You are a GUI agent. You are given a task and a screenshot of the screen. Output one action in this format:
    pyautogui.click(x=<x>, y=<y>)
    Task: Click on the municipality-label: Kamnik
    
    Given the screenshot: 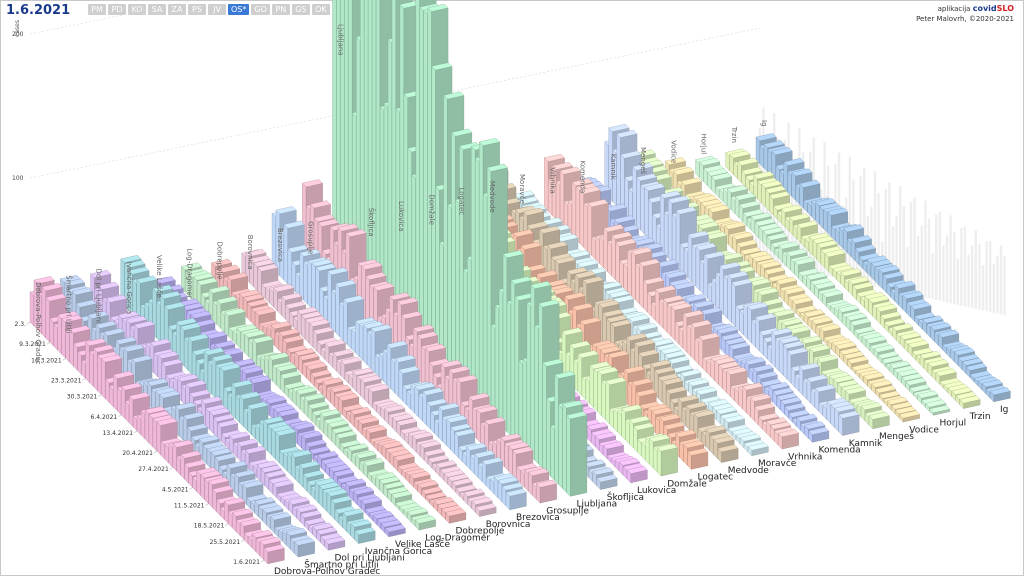 What is the action you would take?
    pyautogui.click(x=866, y=444)
    